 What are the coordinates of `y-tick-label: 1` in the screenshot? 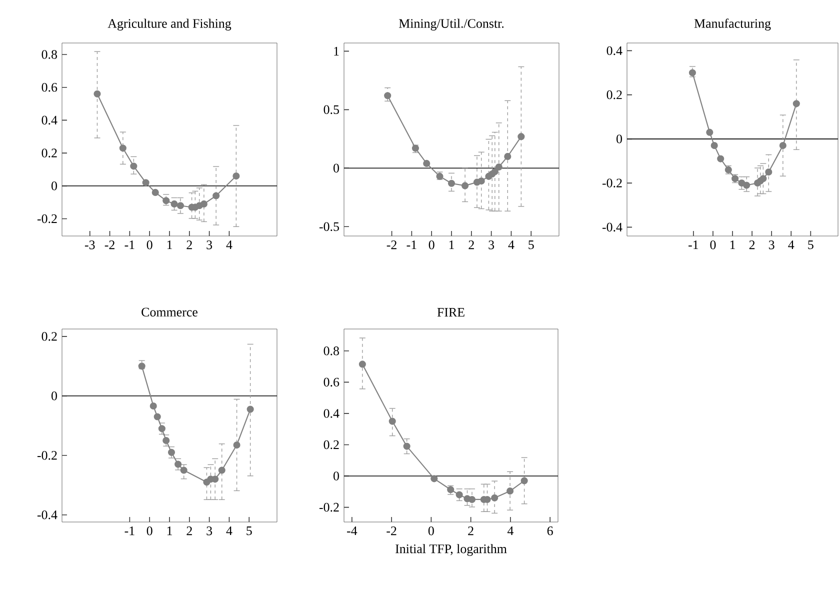 It's located at (336, 51).